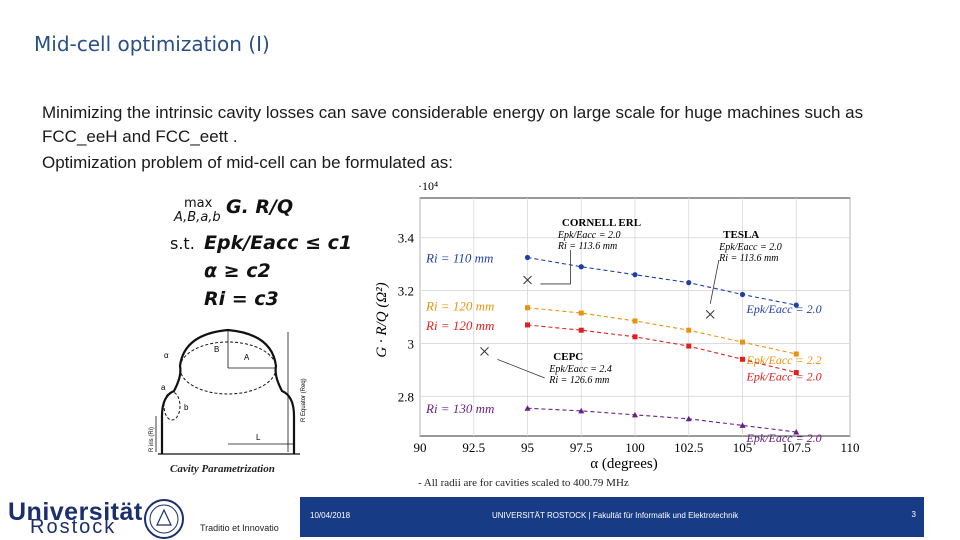 Image resolution: width=960 pixels, height=540 pixels. I want to click on x-tick-label: 102.5, so click(688, 447).